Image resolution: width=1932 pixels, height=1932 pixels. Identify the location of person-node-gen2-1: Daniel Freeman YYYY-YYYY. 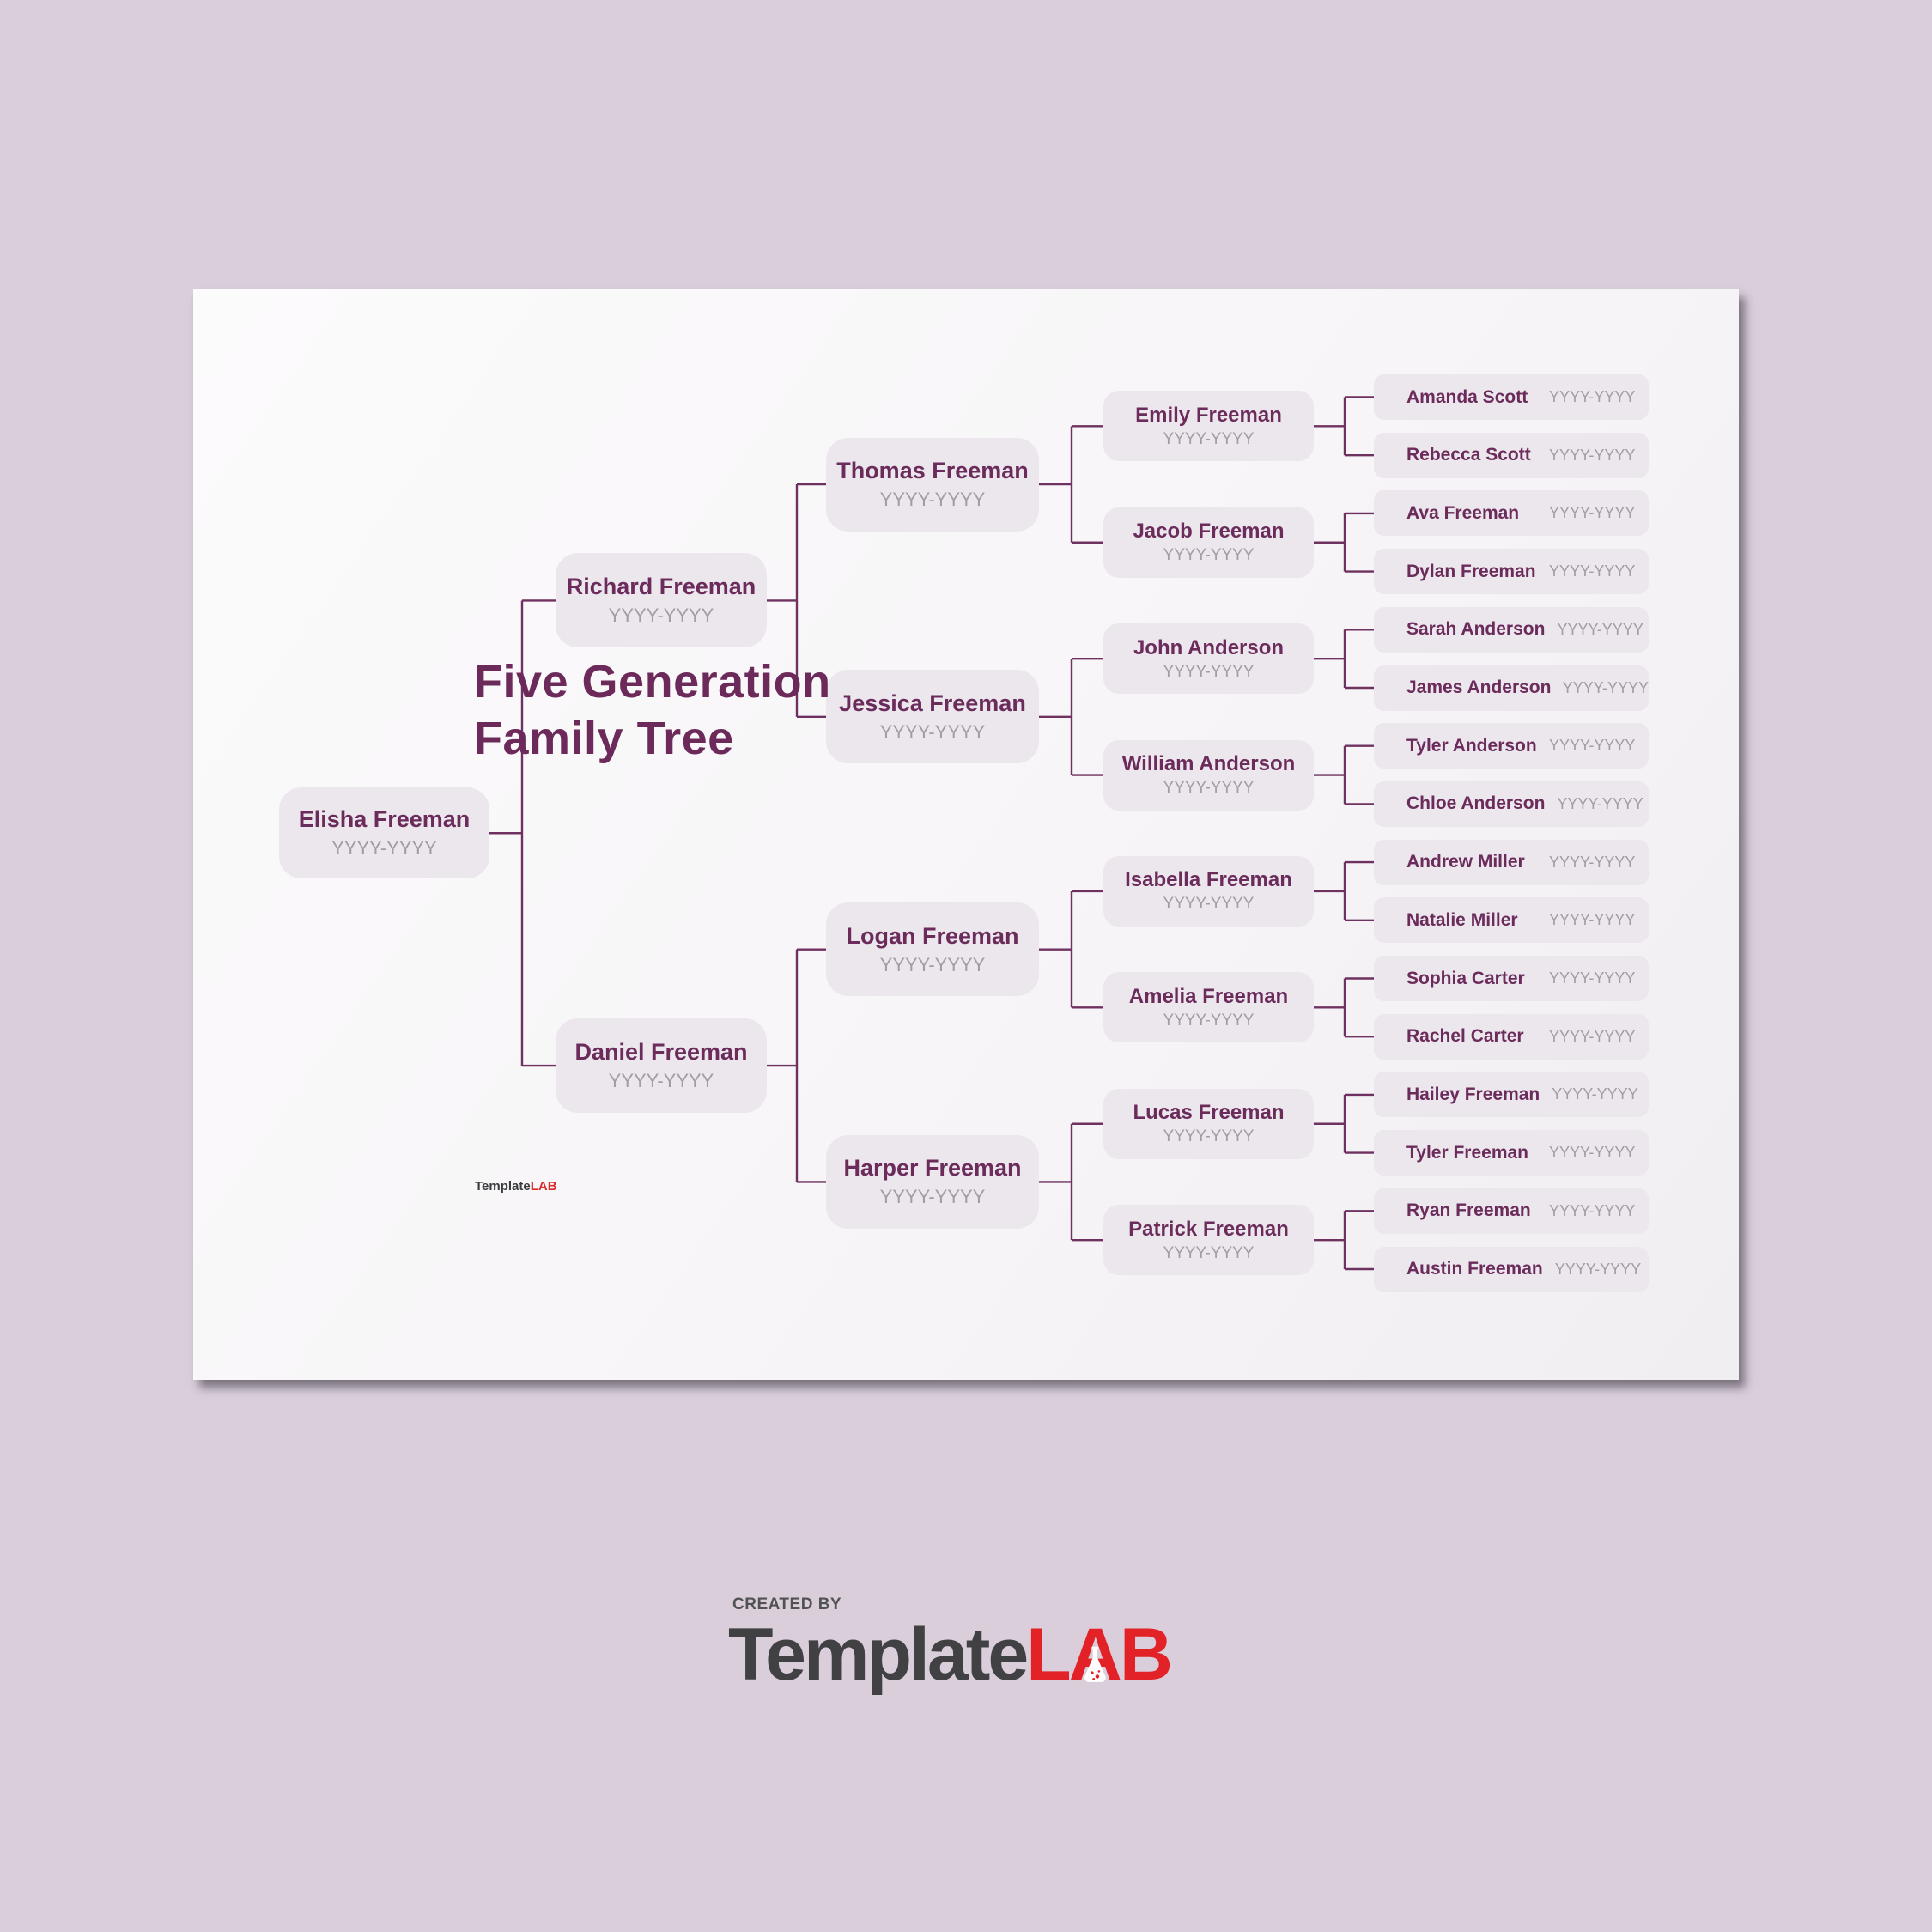
(662, 1066).